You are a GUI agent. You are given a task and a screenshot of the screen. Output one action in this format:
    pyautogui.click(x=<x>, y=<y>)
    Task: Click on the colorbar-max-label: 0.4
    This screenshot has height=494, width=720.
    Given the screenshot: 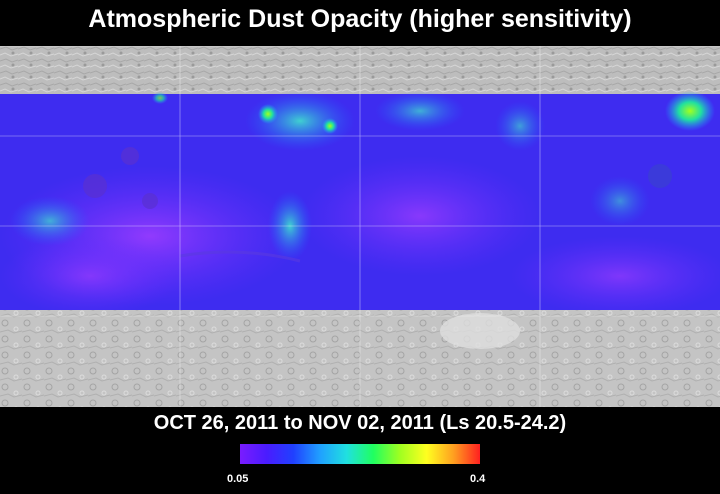 What is the action you would take?
    pyautogui.click(x=478, y=479)
    